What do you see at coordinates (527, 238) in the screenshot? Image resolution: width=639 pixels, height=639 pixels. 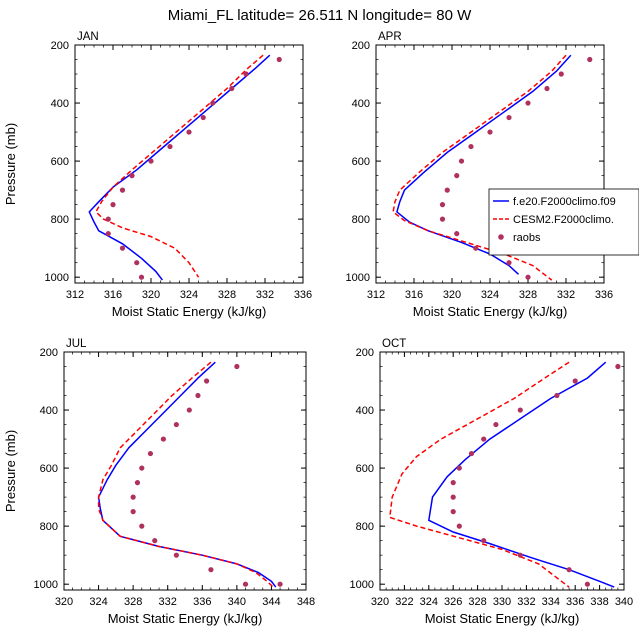 I see `legend-entry: raobs` at bounding box center [527, 238].